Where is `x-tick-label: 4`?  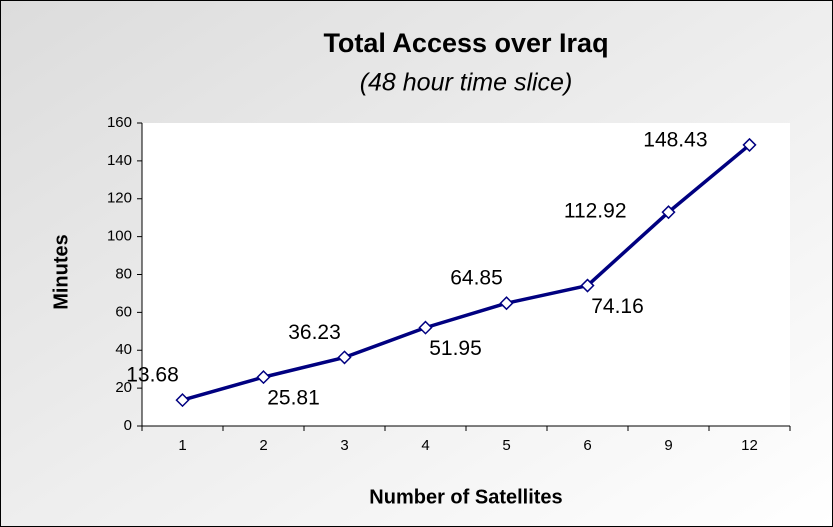 x-tick-label: 4 is located at coordinates (425, 445).